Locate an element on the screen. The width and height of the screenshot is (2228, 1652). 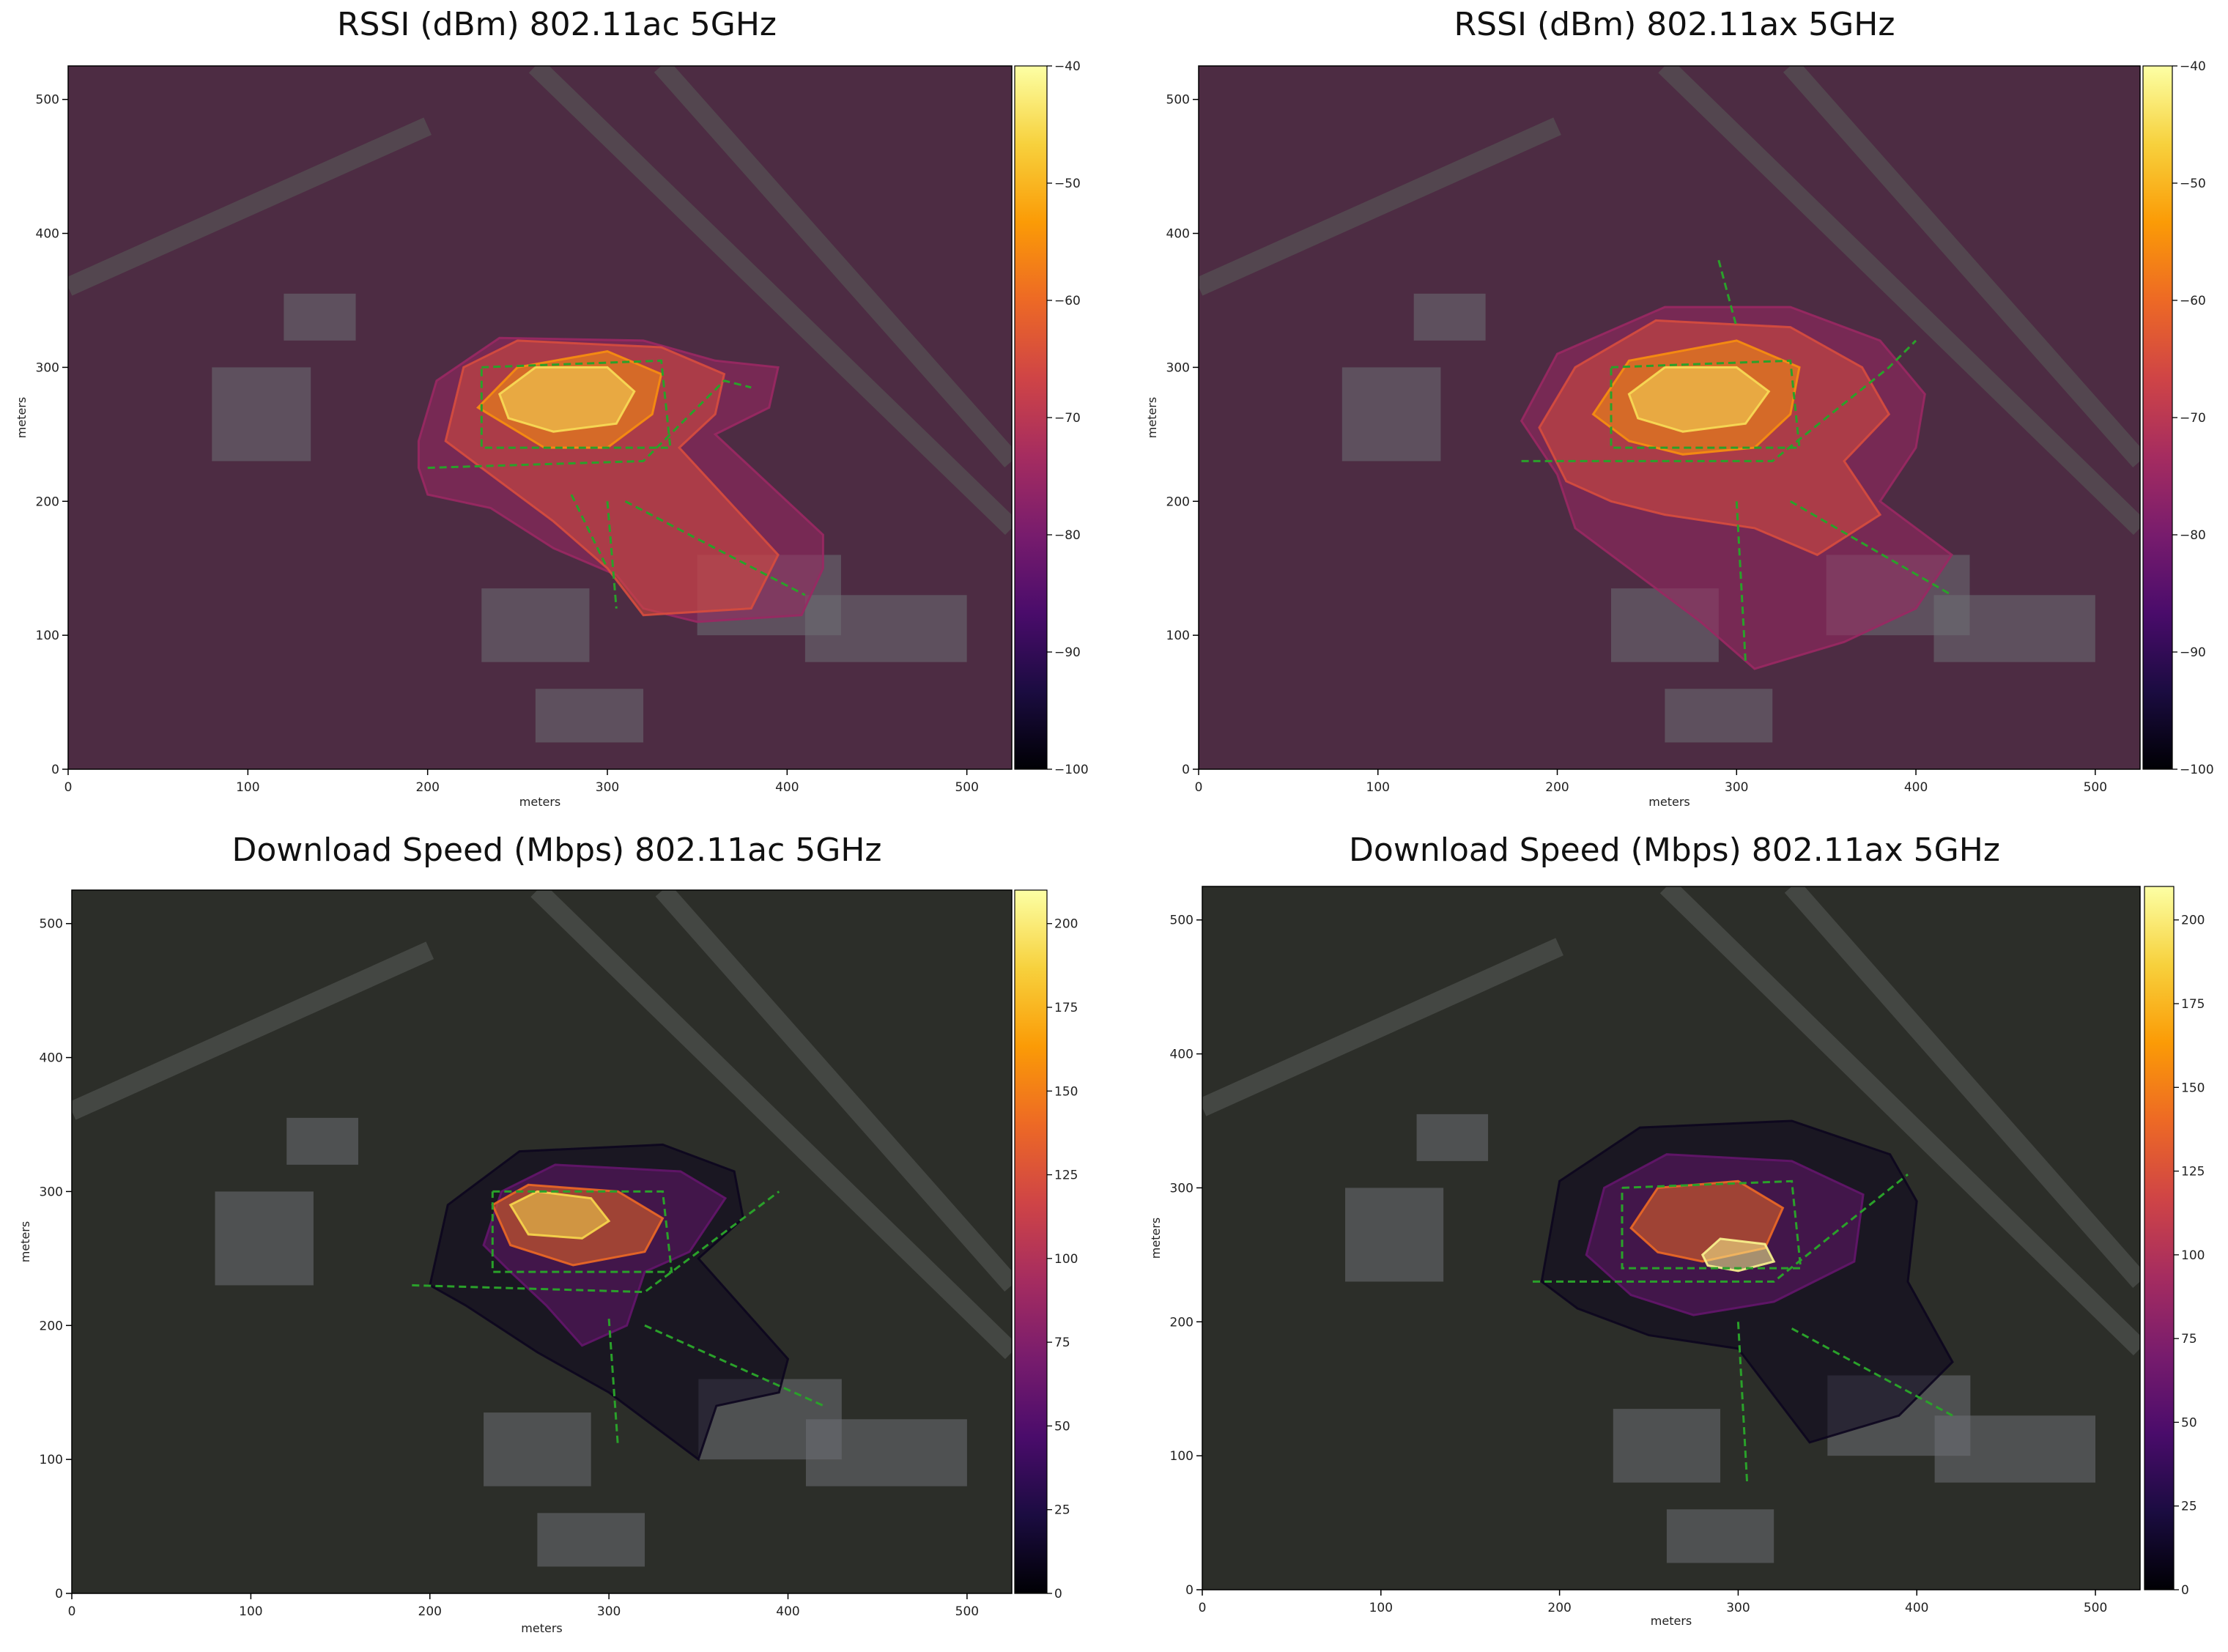
colorbar-tick-label: 0 is located at coordinates (2185, 1590).